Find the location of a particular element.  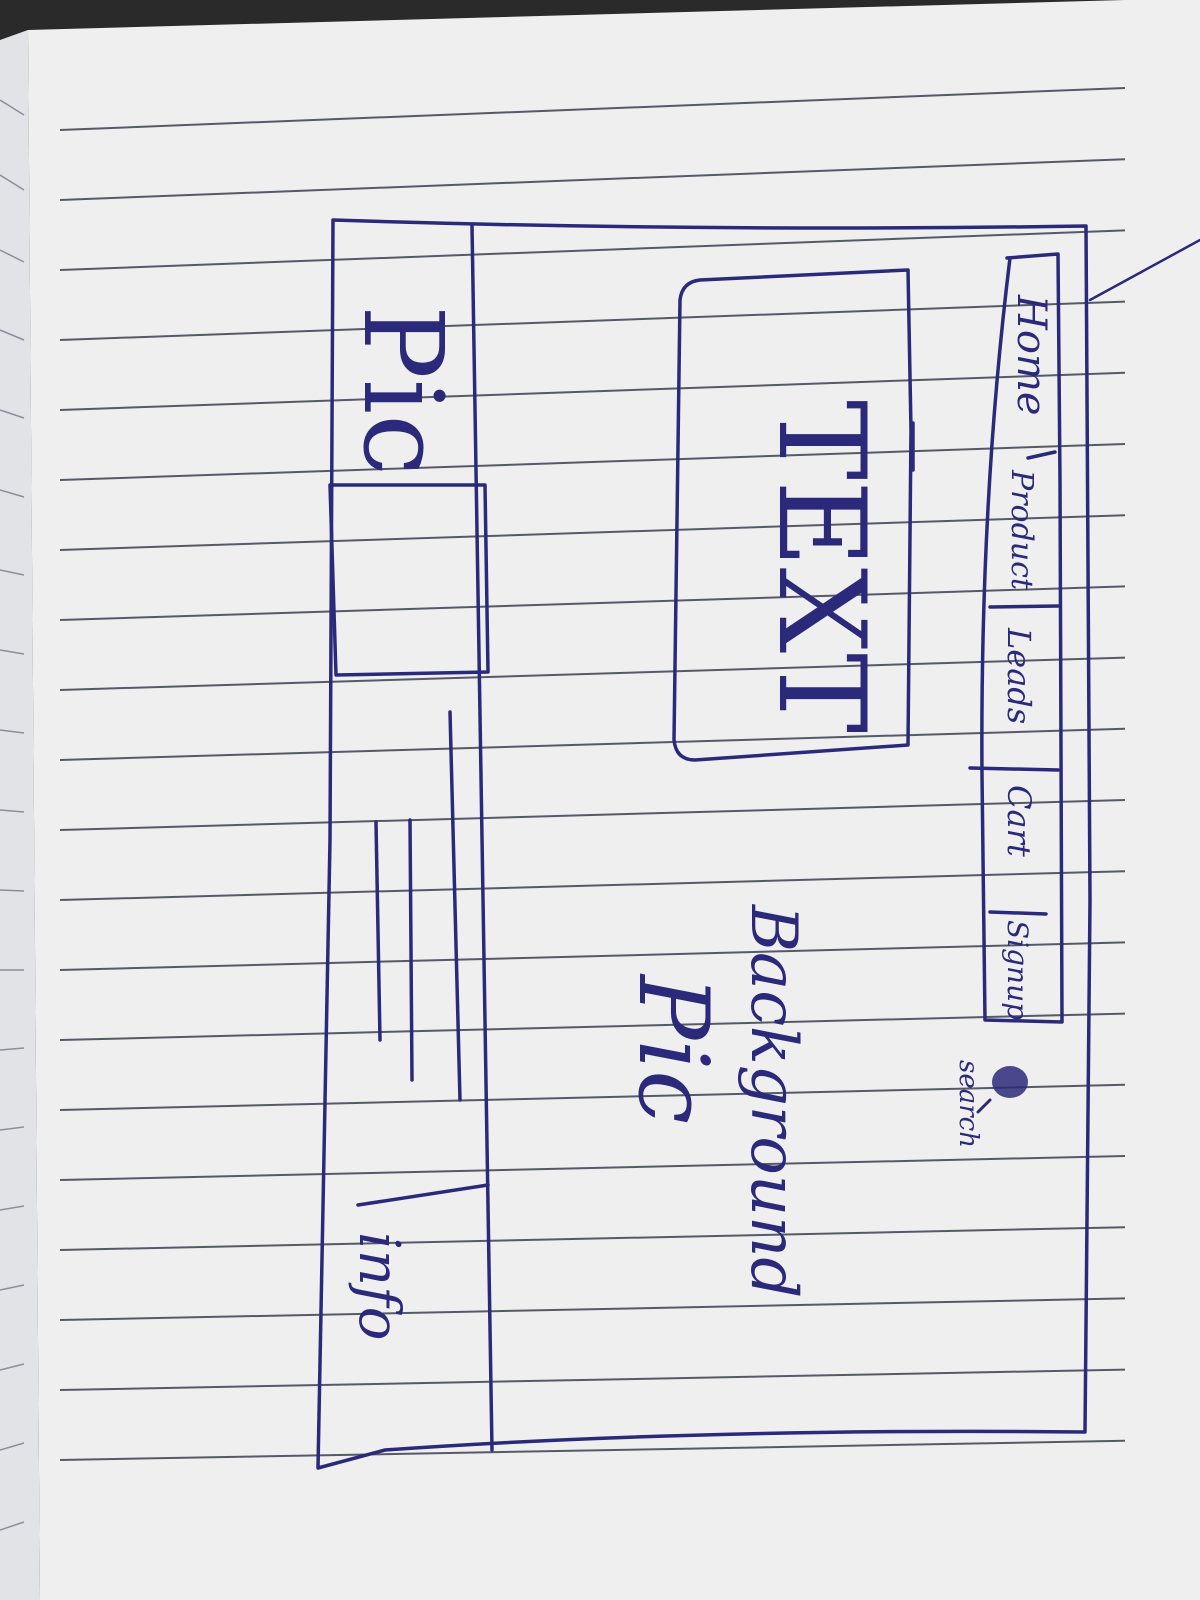

search-icon is located at coordinates (1002, 1090).